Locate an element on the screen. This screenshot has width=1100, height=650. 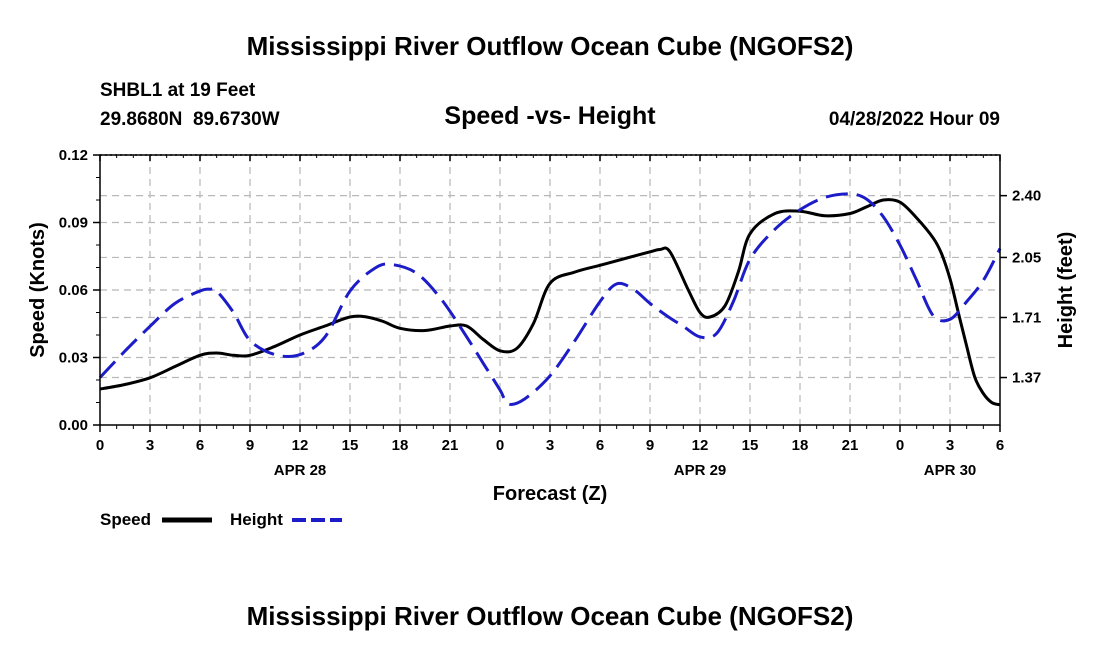
y-tick-label-right: 2.05 is located at coordinates (1026, 257).